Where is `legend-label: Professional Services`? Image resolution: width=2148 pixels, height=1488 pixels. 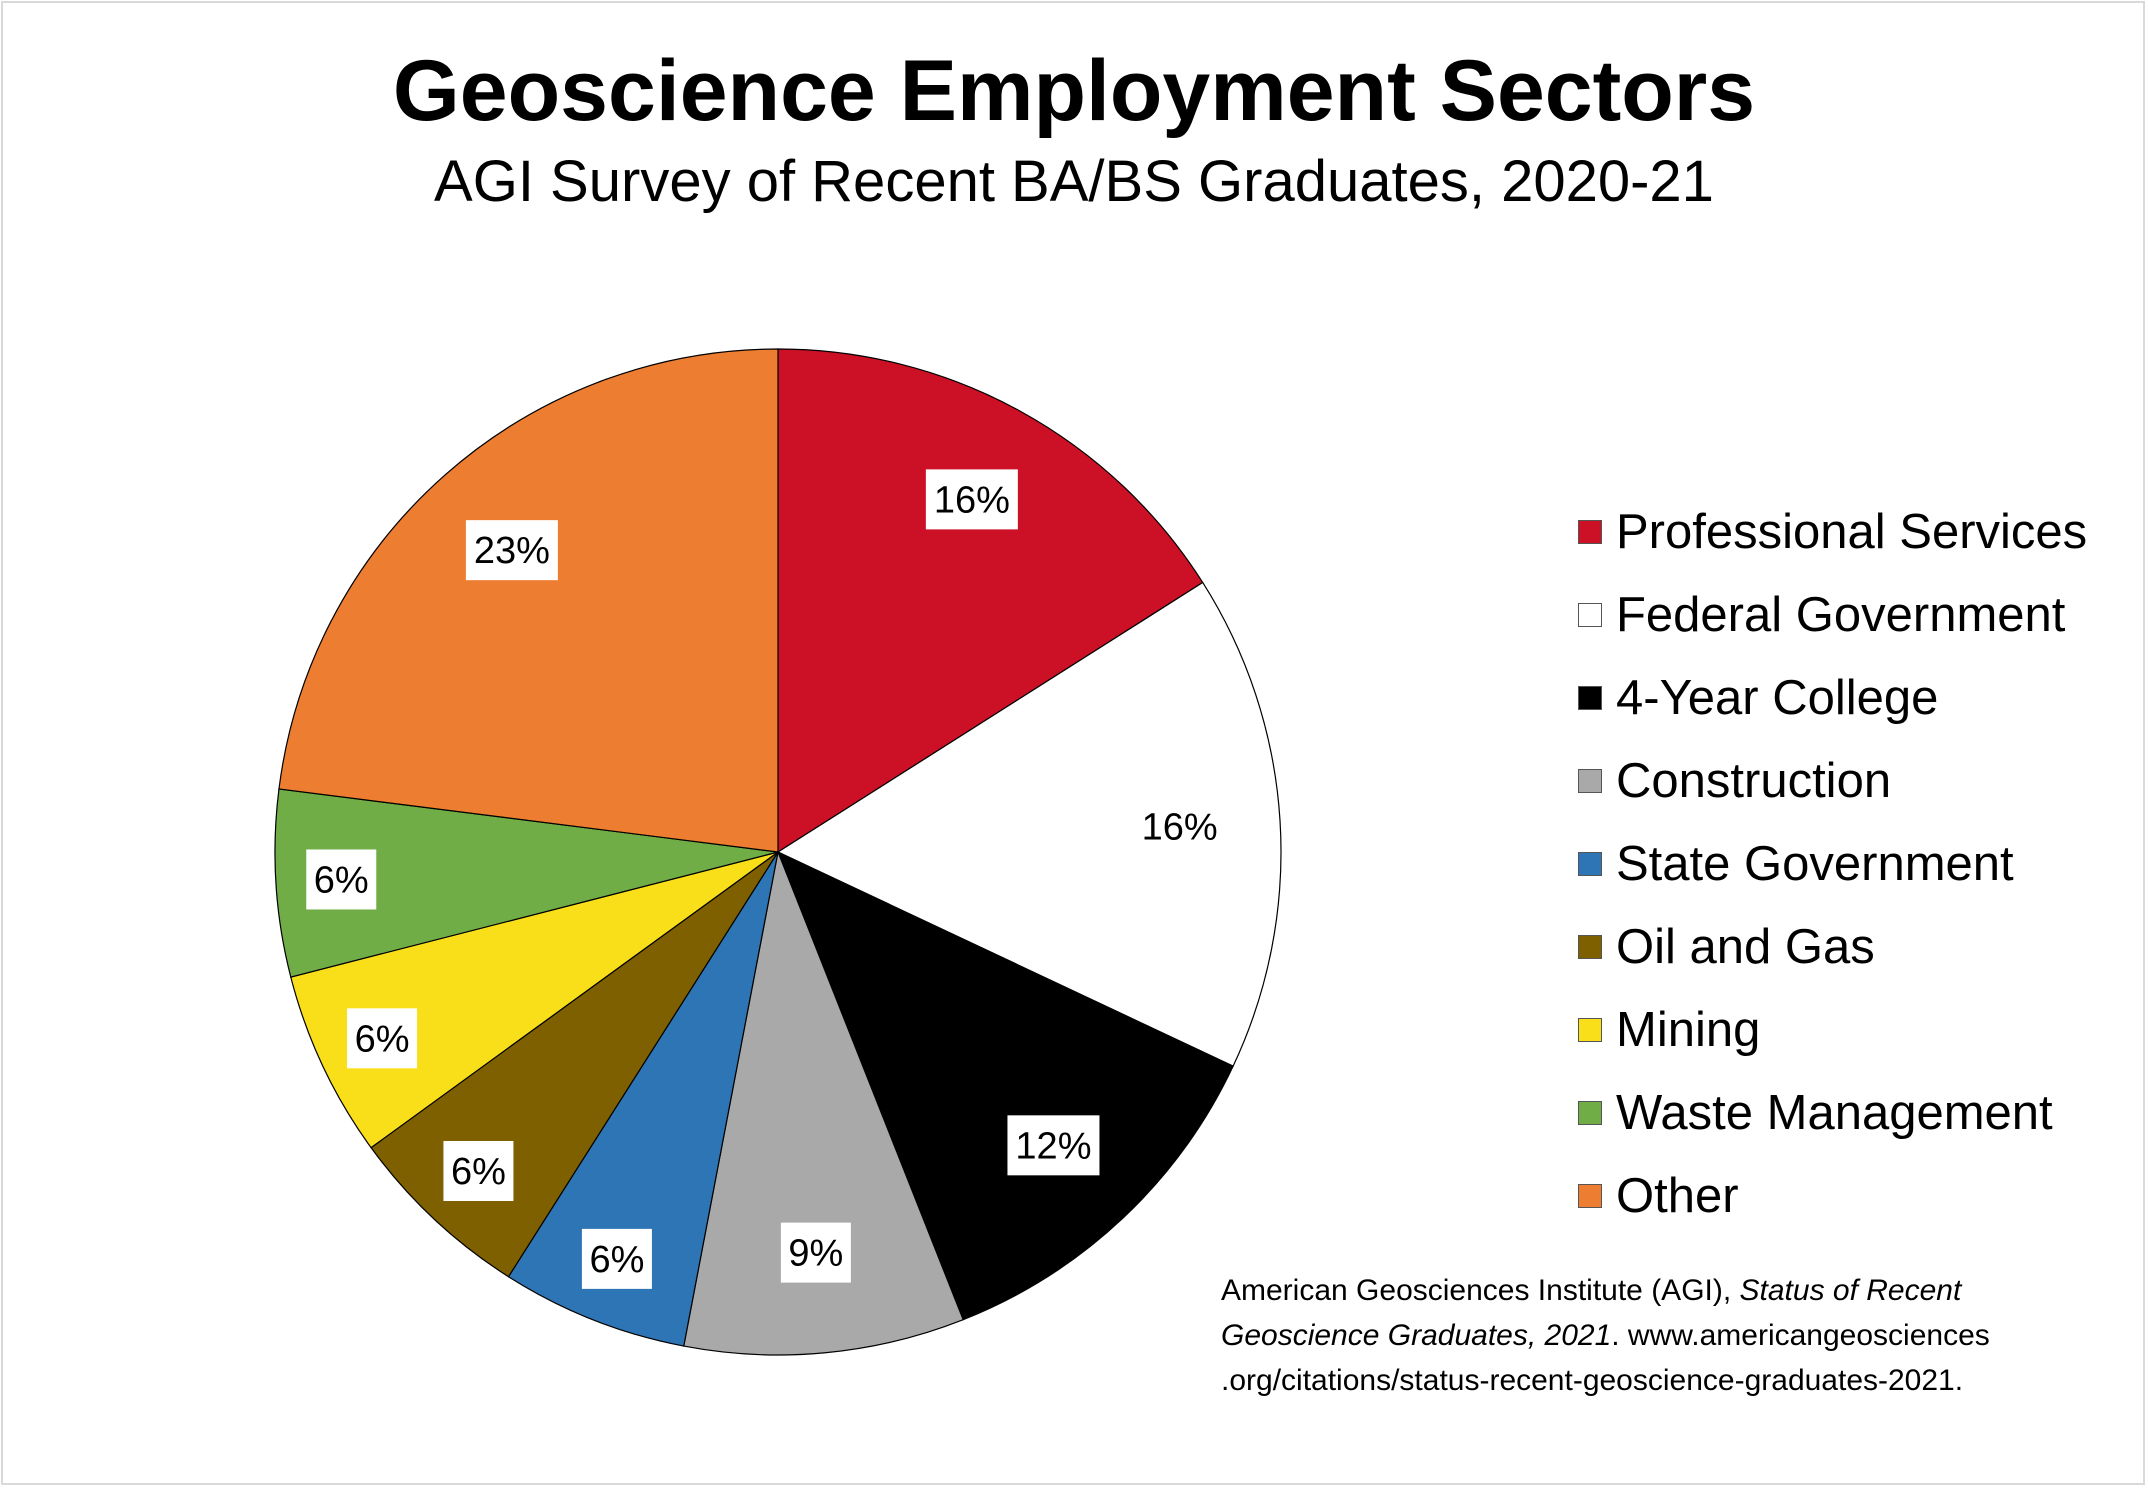
legend-label: Professional Services is located at coordinates (1852, 531).